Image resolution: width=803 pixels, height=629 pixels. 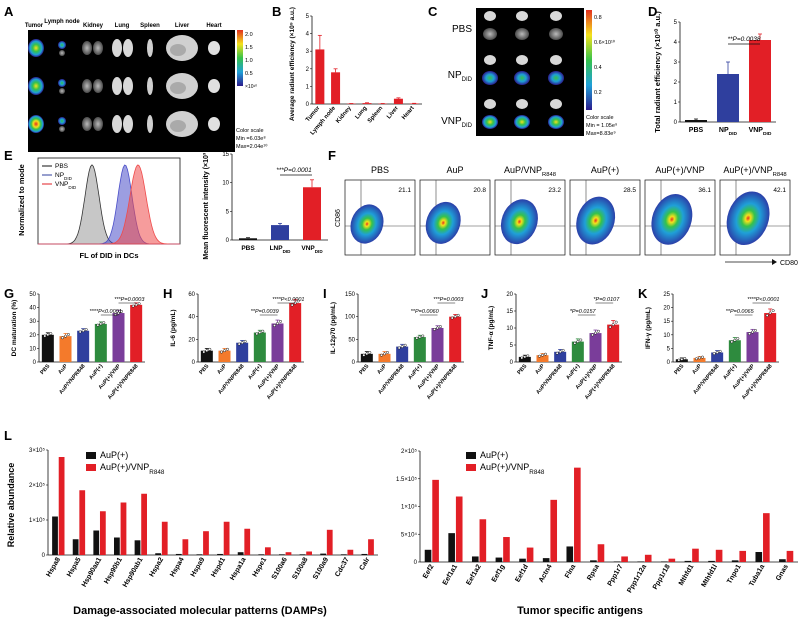 I want to click on panel-l-tsa-y-tick-label: 0, so click(x=416, y=563).